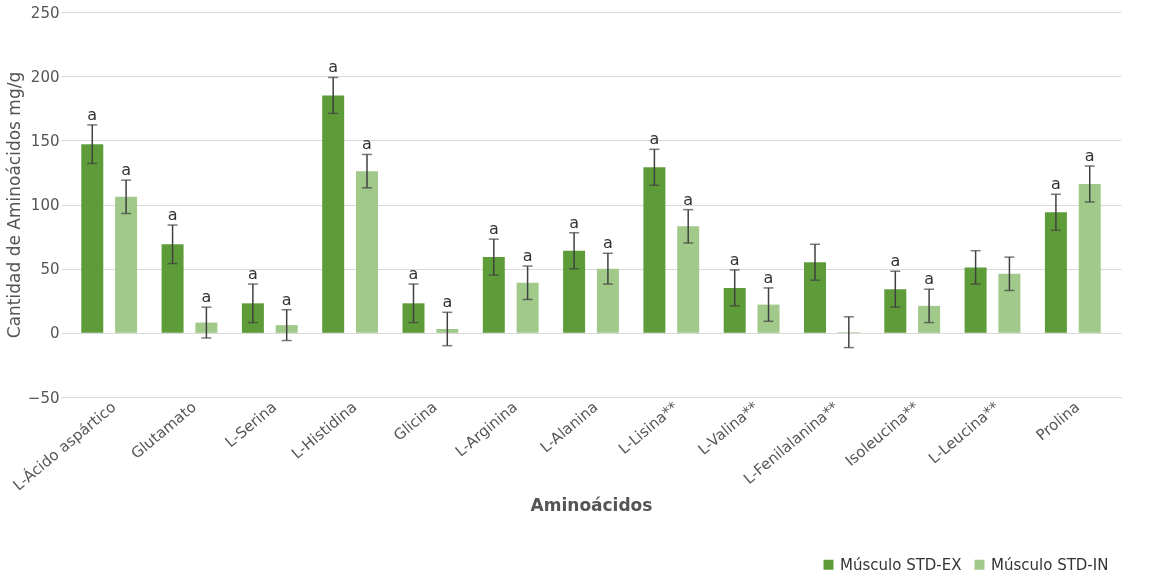 This screenshot has height=588, width=1169. Describe the element at coordinates (45, 12) in the screenshot. I see `y-tick-label: 250` at that location.